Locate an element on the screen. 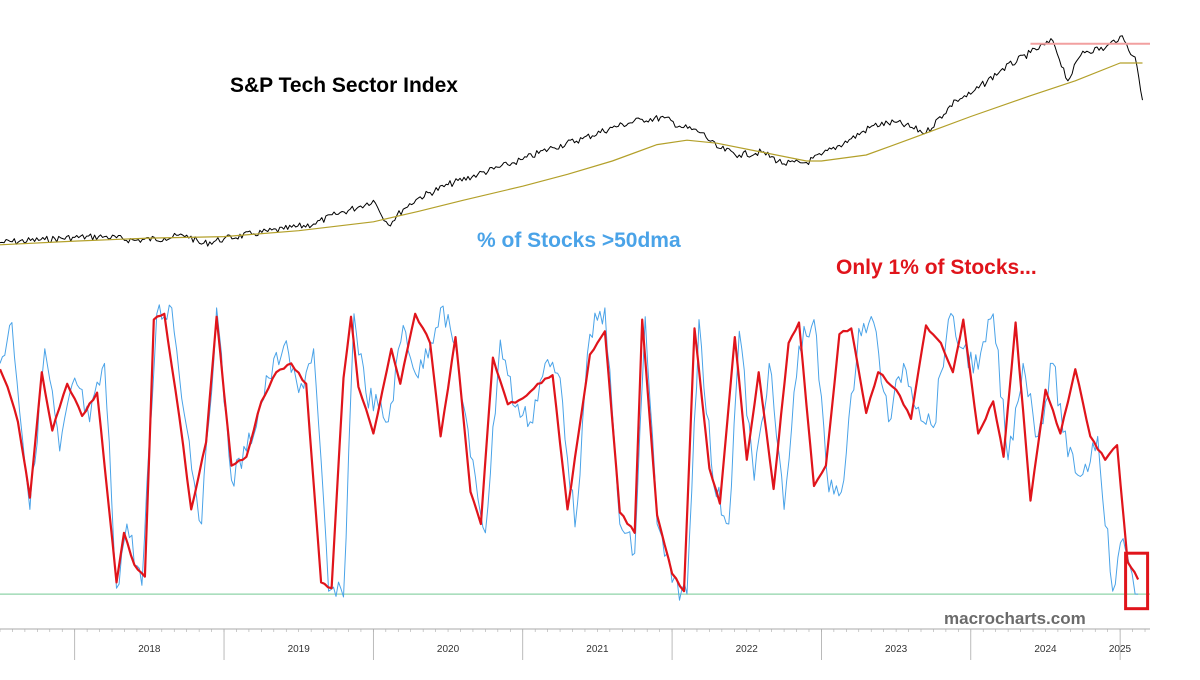  x-year-label: 2018 is located at coordinates (149, 649).